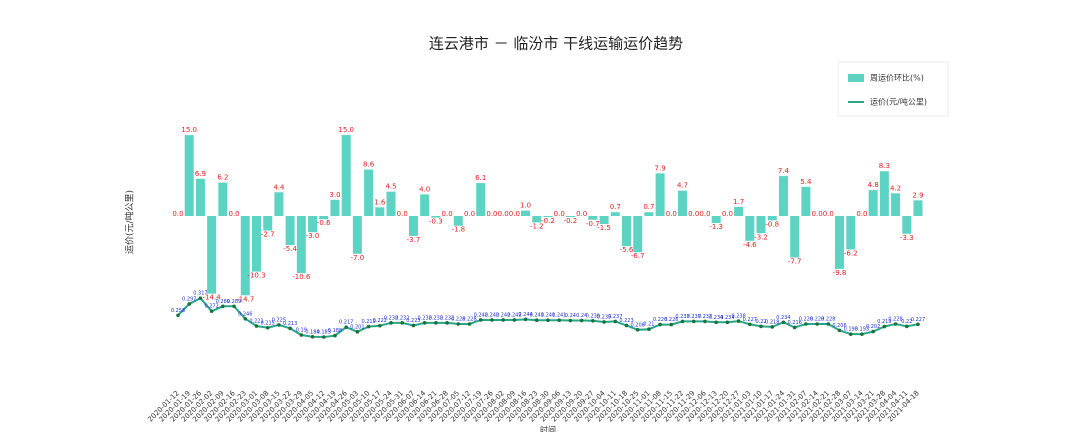 The image size is (1080, 432). I want to click on point-value-label: 0.235, so click(604, 317).